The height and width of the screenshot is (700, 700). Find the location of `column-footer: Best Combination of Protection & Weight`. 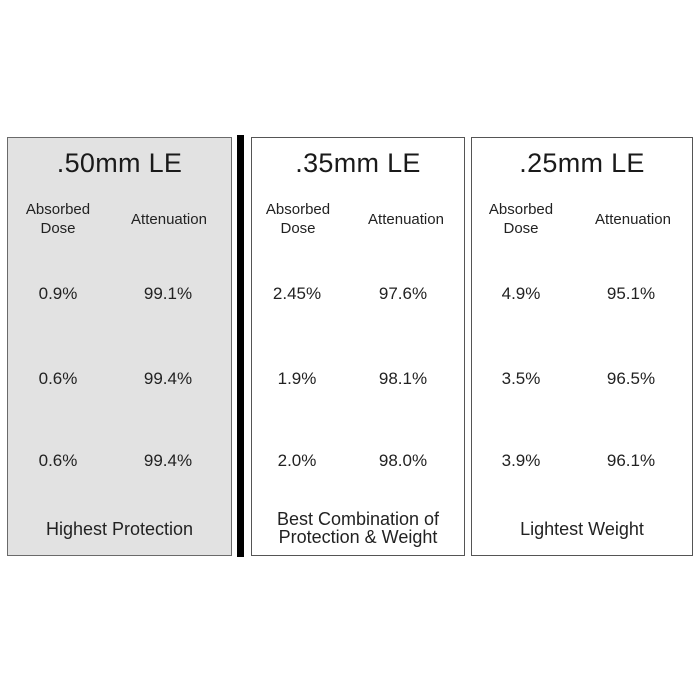

column-footer: Best Combination of Protection & Weight is located at coordinates (358, 528).